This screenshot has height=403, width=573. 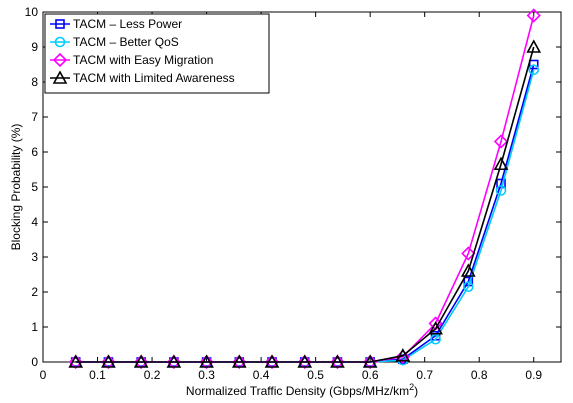 I want to click on y-tick-label: 0, so click(x=34, y=362).